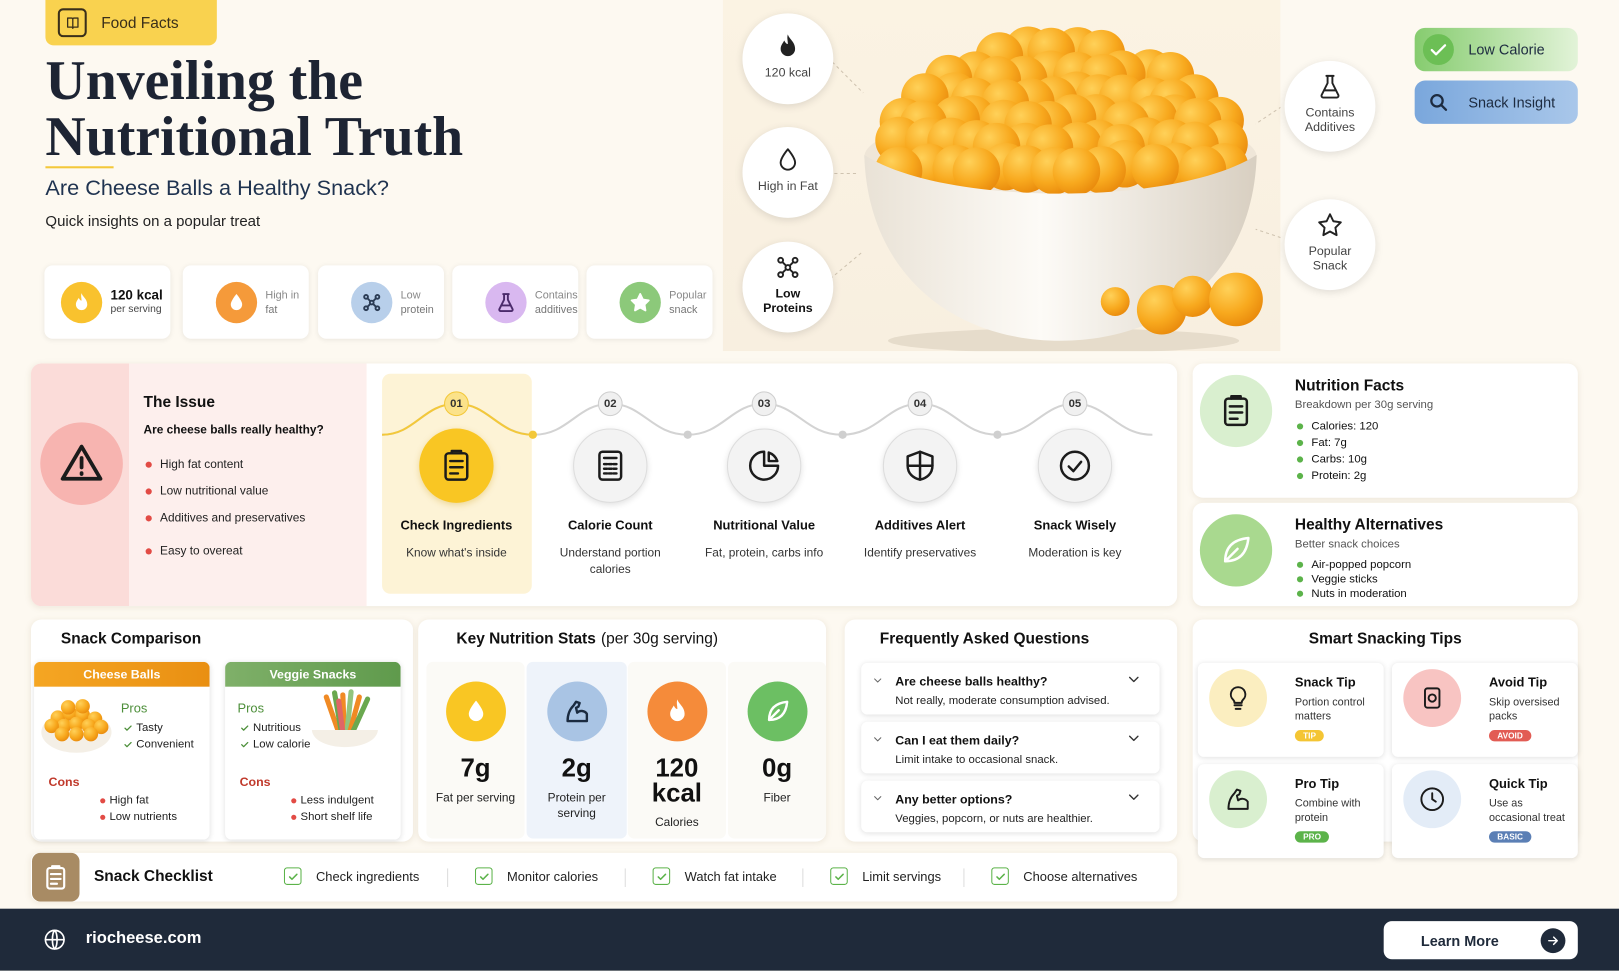 The image size is (1619, 971). I want to click on icon-circle: 120 kcal, so click(788, 59).